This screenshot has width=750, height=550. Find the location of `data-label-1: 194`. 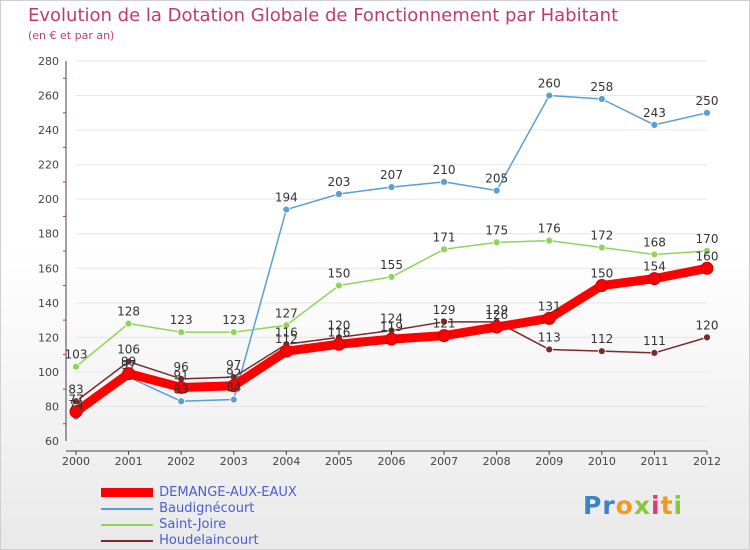

data-label-1: 194 is located at coordinates (286, 198).